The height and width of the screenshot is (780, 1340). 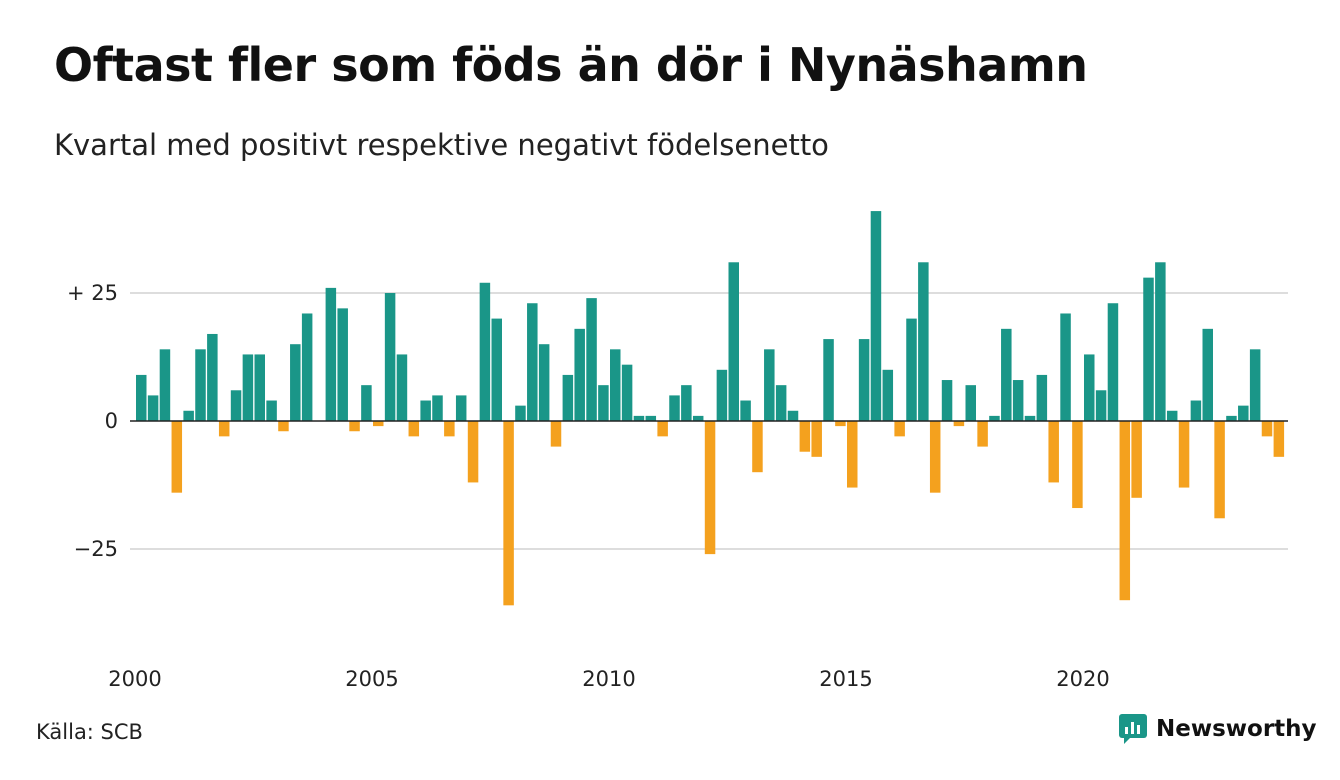 I want to click on x-tick-label: 2010, so click(x=608, y=679).